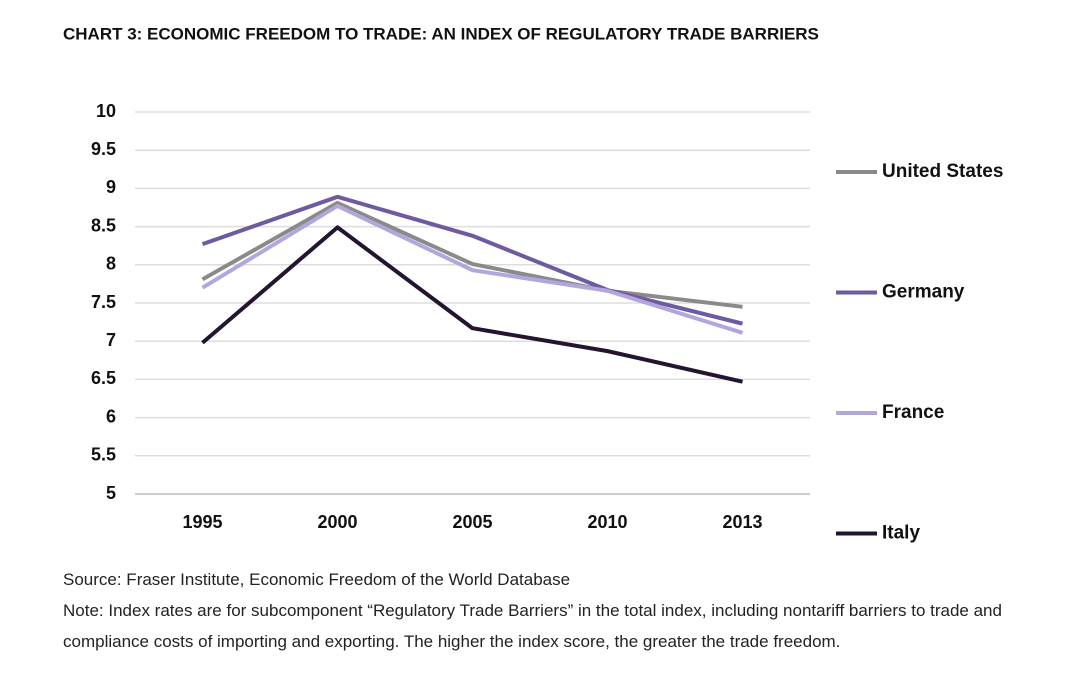  What do you see at coordinates (913, 412) in the screenshot?
I see `legend-label: France` at bounding box center [913, 412].